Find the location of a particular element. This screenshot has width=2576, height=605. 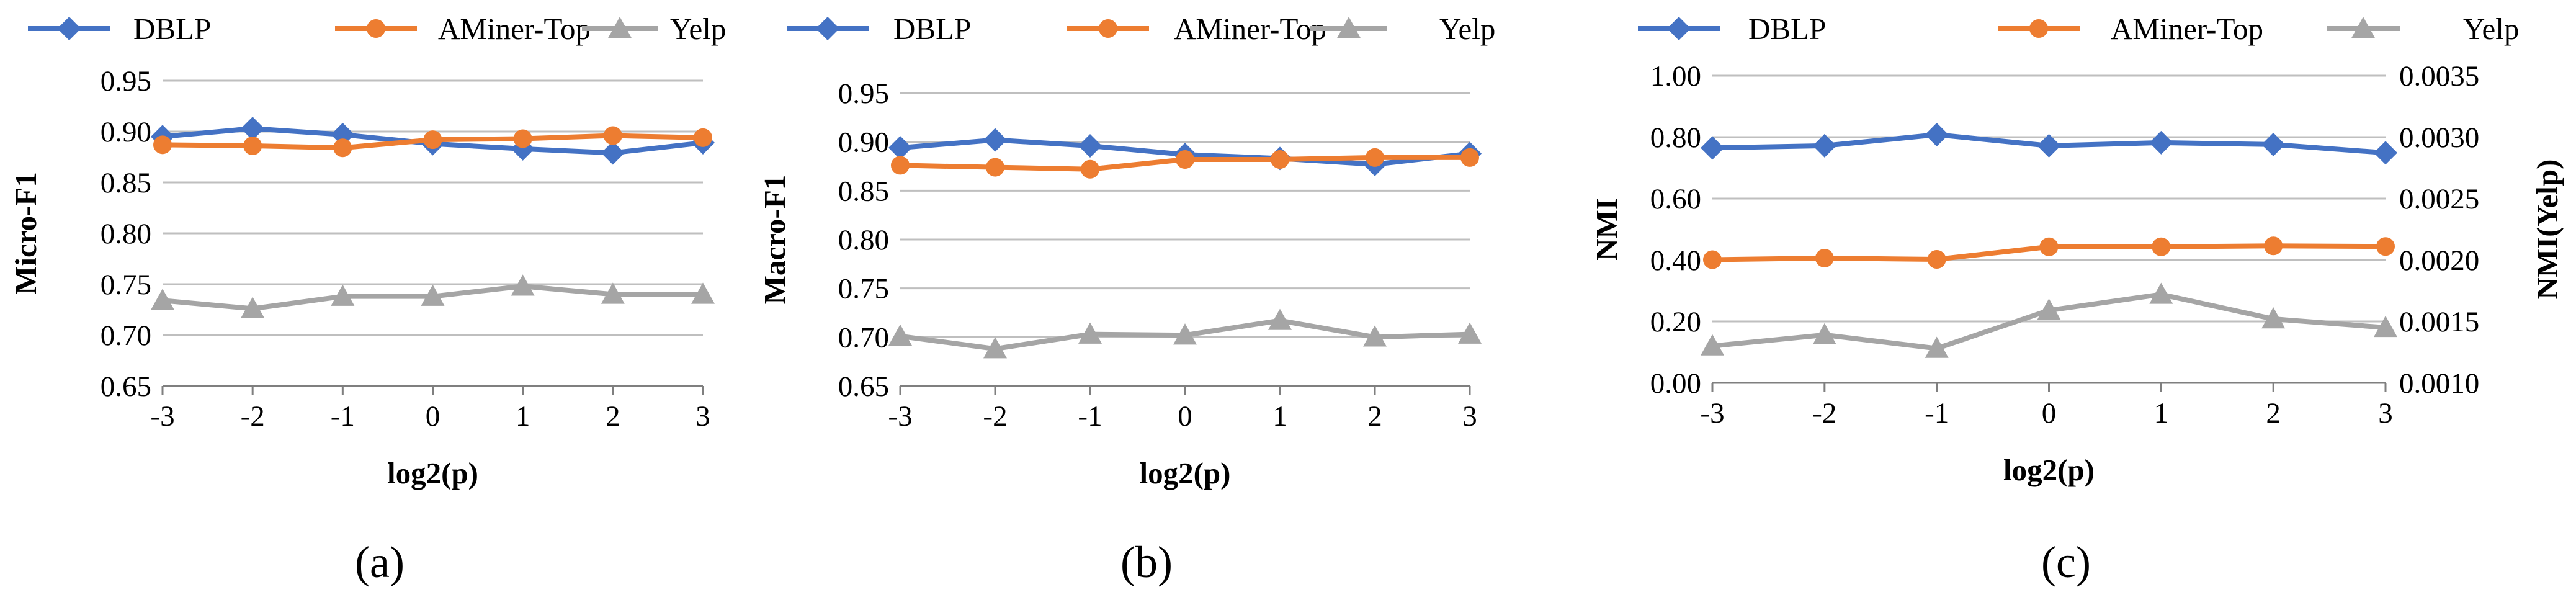

y2-tick-label: 0.0025 is located at coordinates (2439, 199).